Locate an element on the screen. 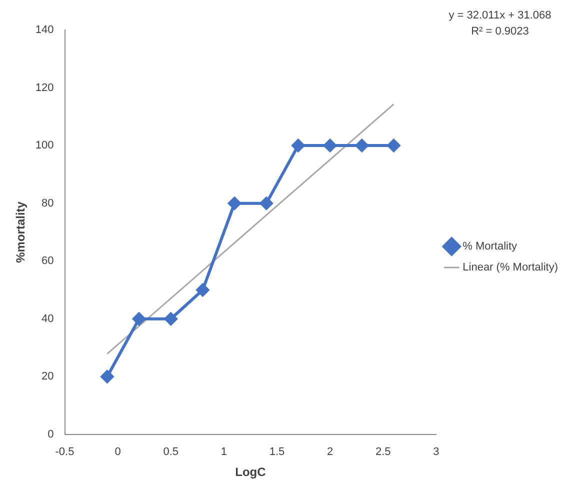 The height and width of the screenshot is (494, 576). y-tick-label: 100 is located at coordinates (44, 146).